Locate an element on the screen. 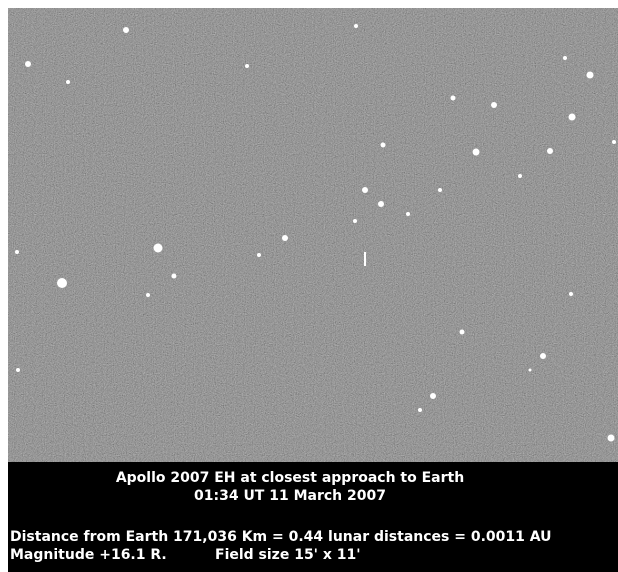 The height and width of the screenshot is (572, 618). caption-magnitude: Magnitude +16.1 R. is located at coordinates (88, 555).